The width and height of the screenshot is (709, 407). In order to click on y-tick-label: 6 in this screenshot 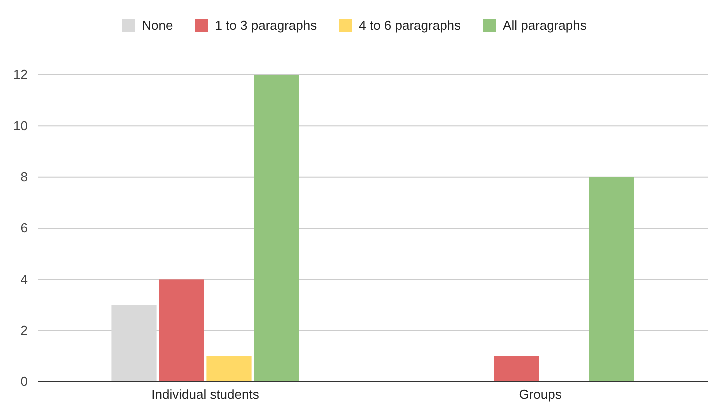, I will do `click(24, 228)`.